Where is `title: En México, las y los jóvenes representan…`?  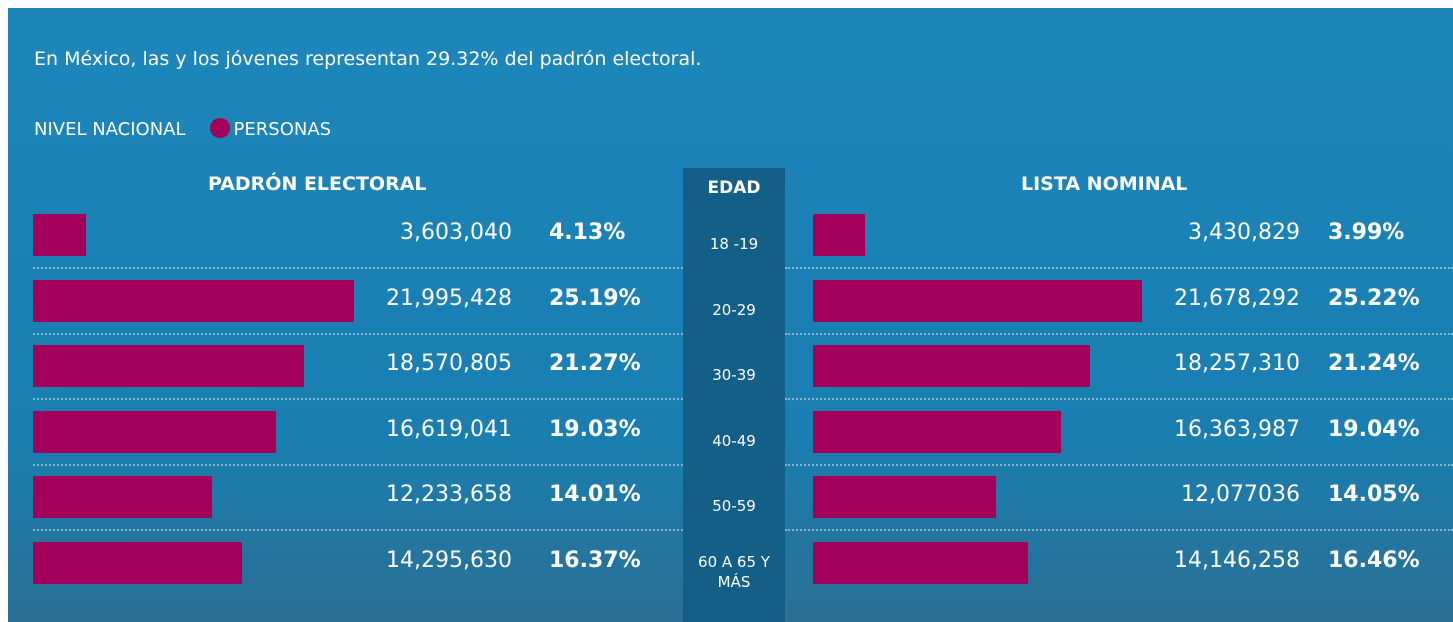
title: En México, las y los jóvenes representan… is located at coordinates (368, 59).